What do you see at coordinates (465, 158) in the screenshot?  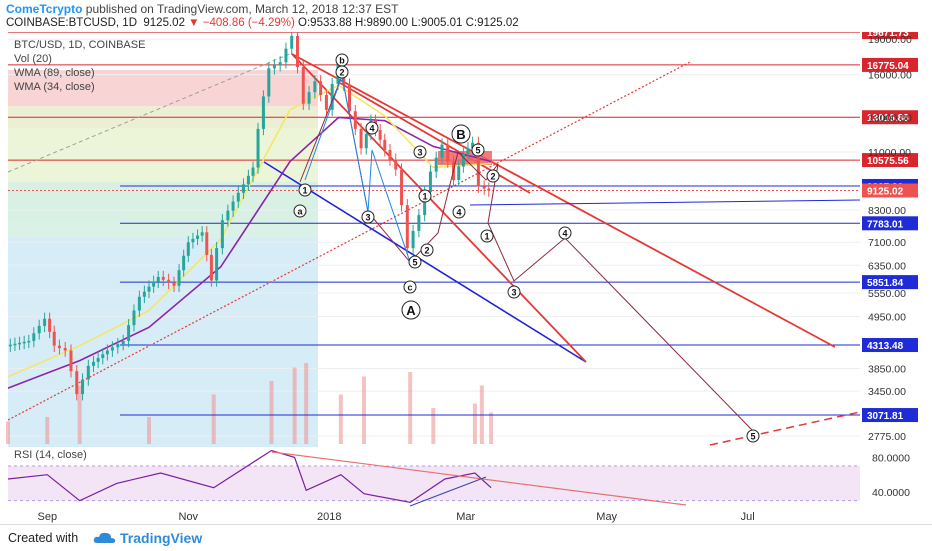 I see `resistance-zone` at bounding box center [465, 158].